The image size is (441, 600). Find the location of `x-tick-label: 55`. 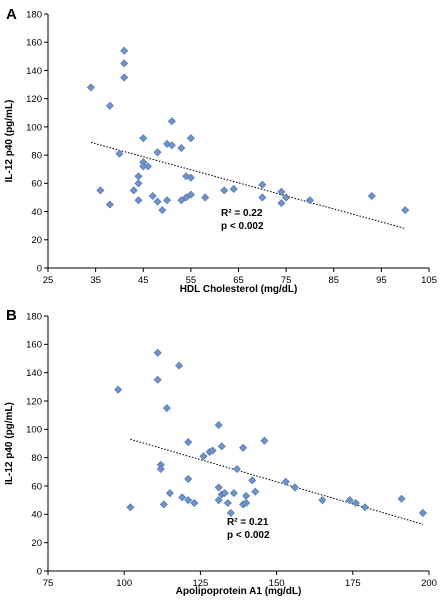

x-tick-label: 55 is located at coordinates (191, 280).